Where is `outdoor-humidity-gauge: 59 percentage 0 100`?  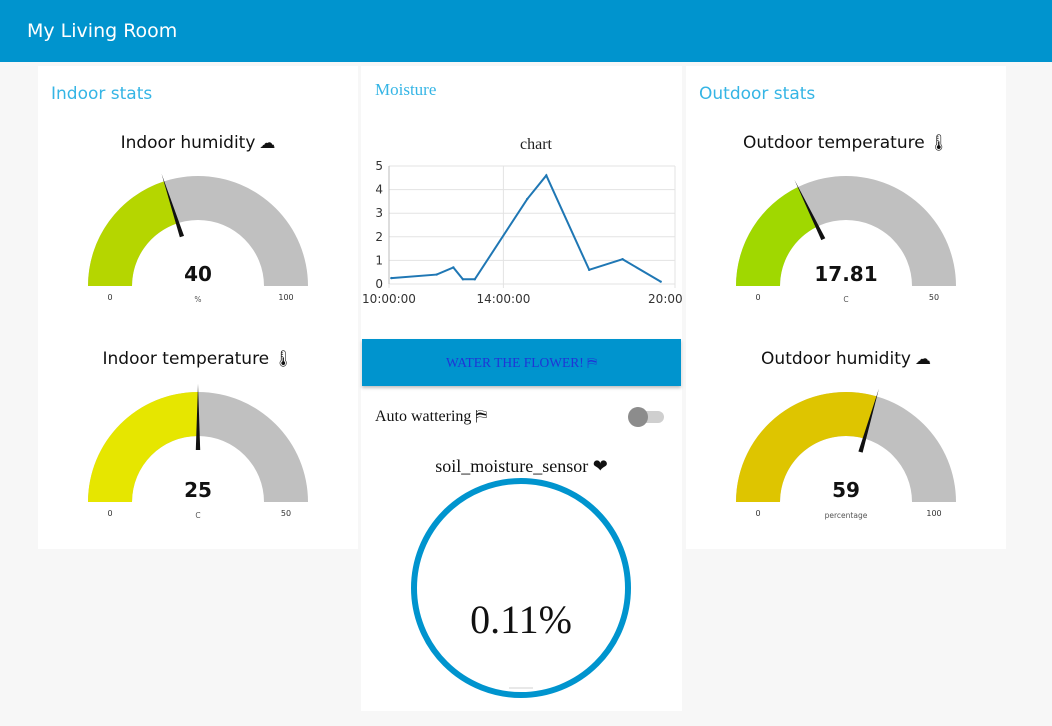
outdoor-humidity-gauge: 59 percentage 0 100 is located at coordinates (846, 454).